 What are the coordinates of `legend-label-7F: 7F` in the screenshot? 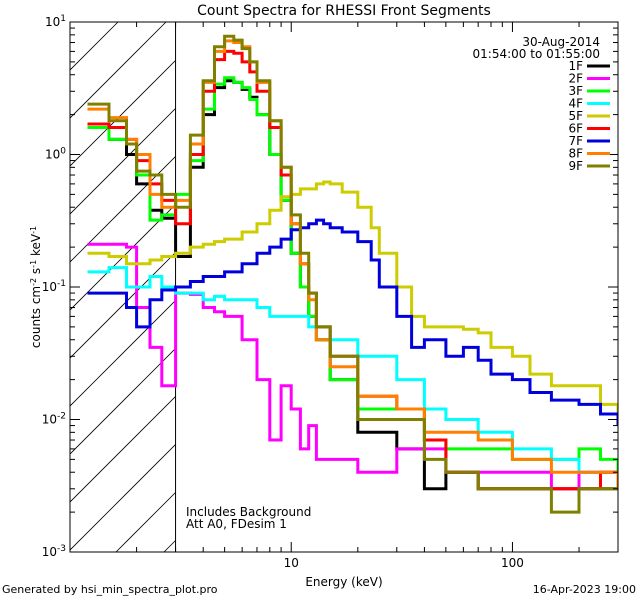 It's located at (575, 141).